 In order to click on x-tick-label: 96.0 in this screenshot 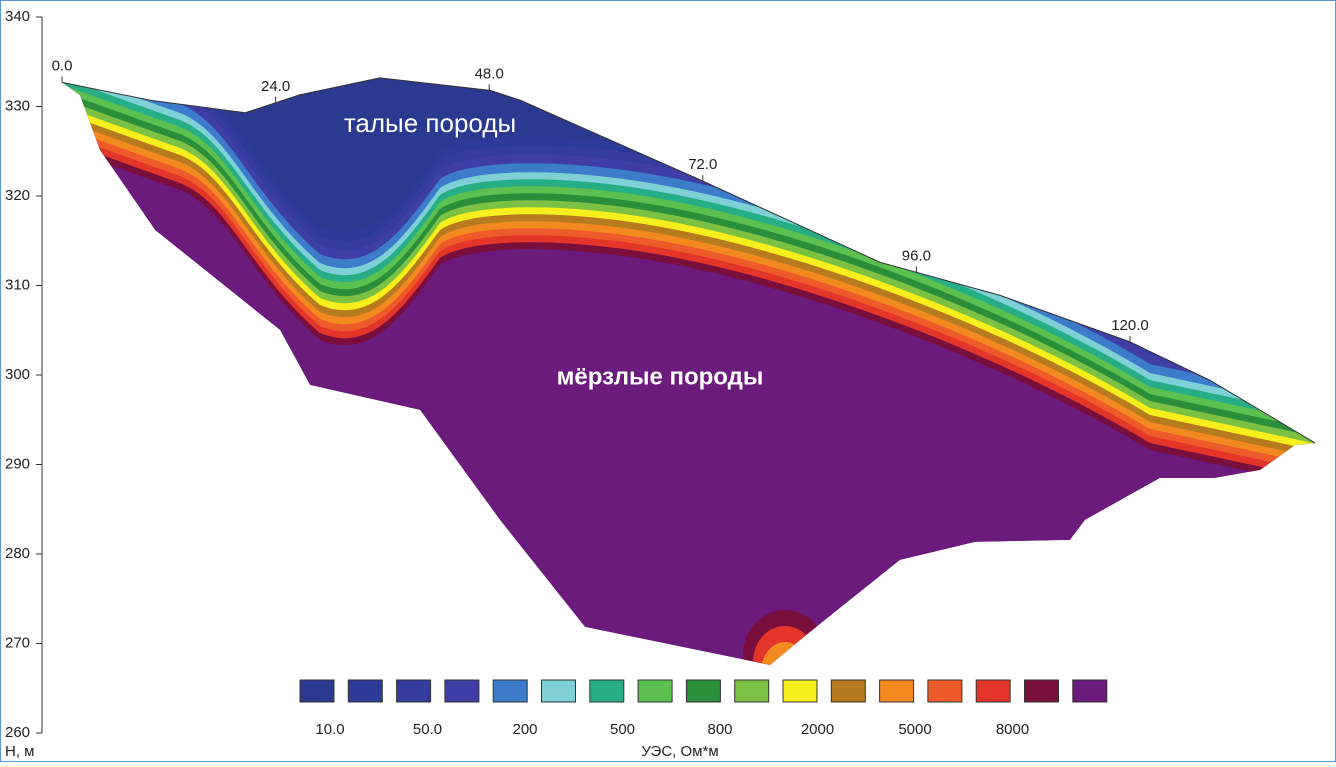, I will do `click(916, 255)`.